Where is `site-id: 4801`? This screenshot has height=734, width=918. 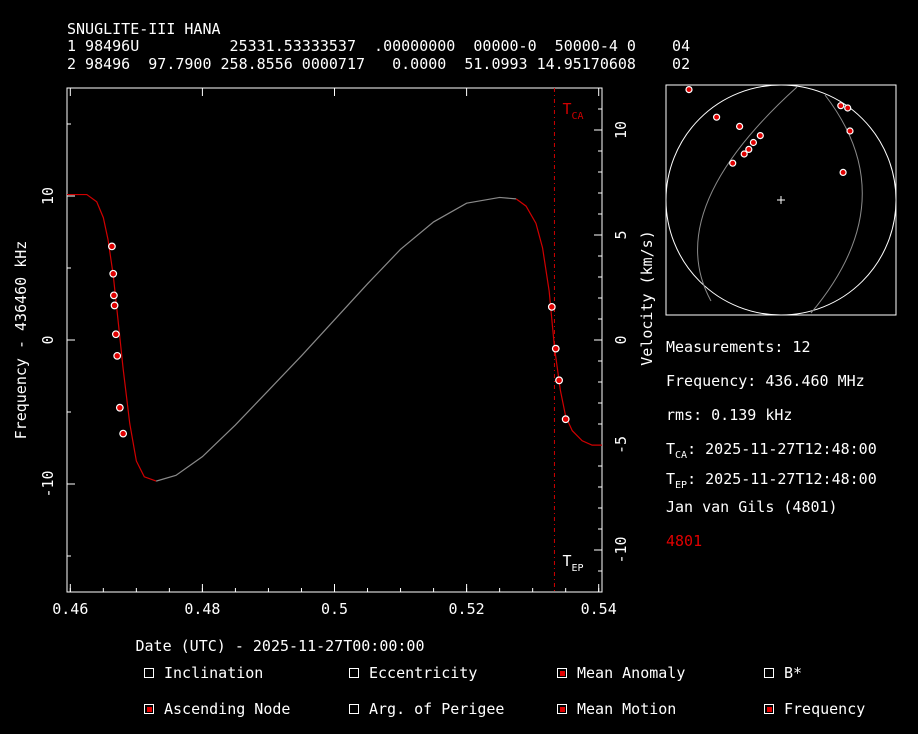
site-id: 4801 is located at coordinates (684, 541).